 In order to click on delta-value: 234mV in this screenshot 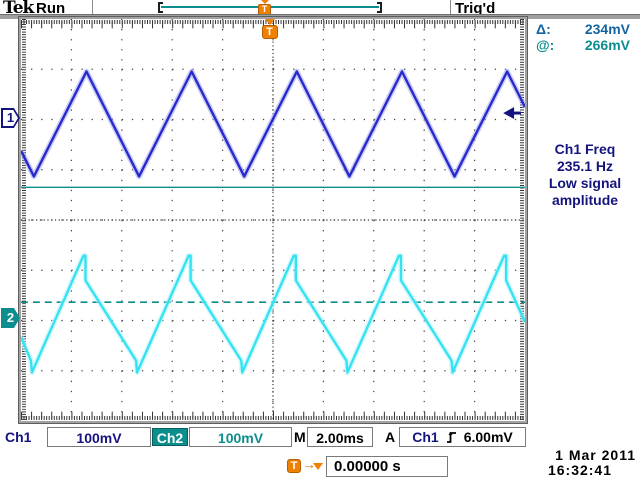, I will do `click(607, 29)`.